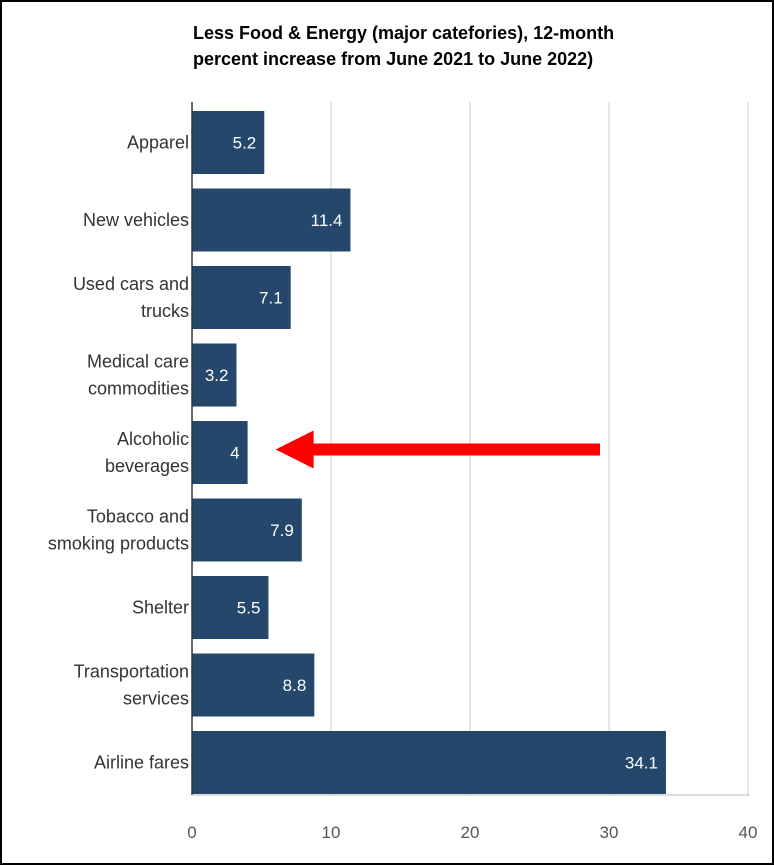 Image resolution: width=774 pixels, height=865 pixels. Describe the element at coordinates (331, 832) in the screenshot. I see `x-tick-label: 10` at that location.